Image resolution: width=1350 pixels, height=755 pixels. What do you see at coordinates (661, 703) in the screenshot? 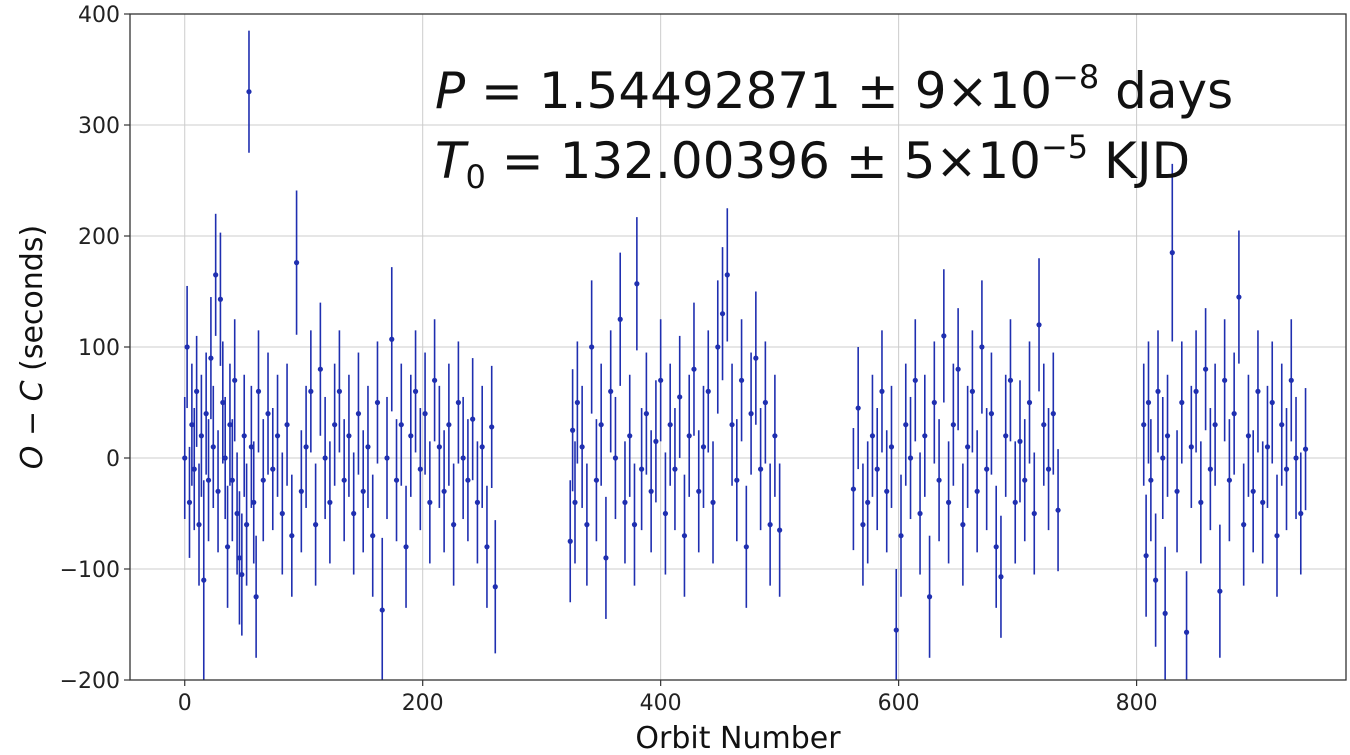
I see `x-tick-label: 400` at bounding box center [661, 703].